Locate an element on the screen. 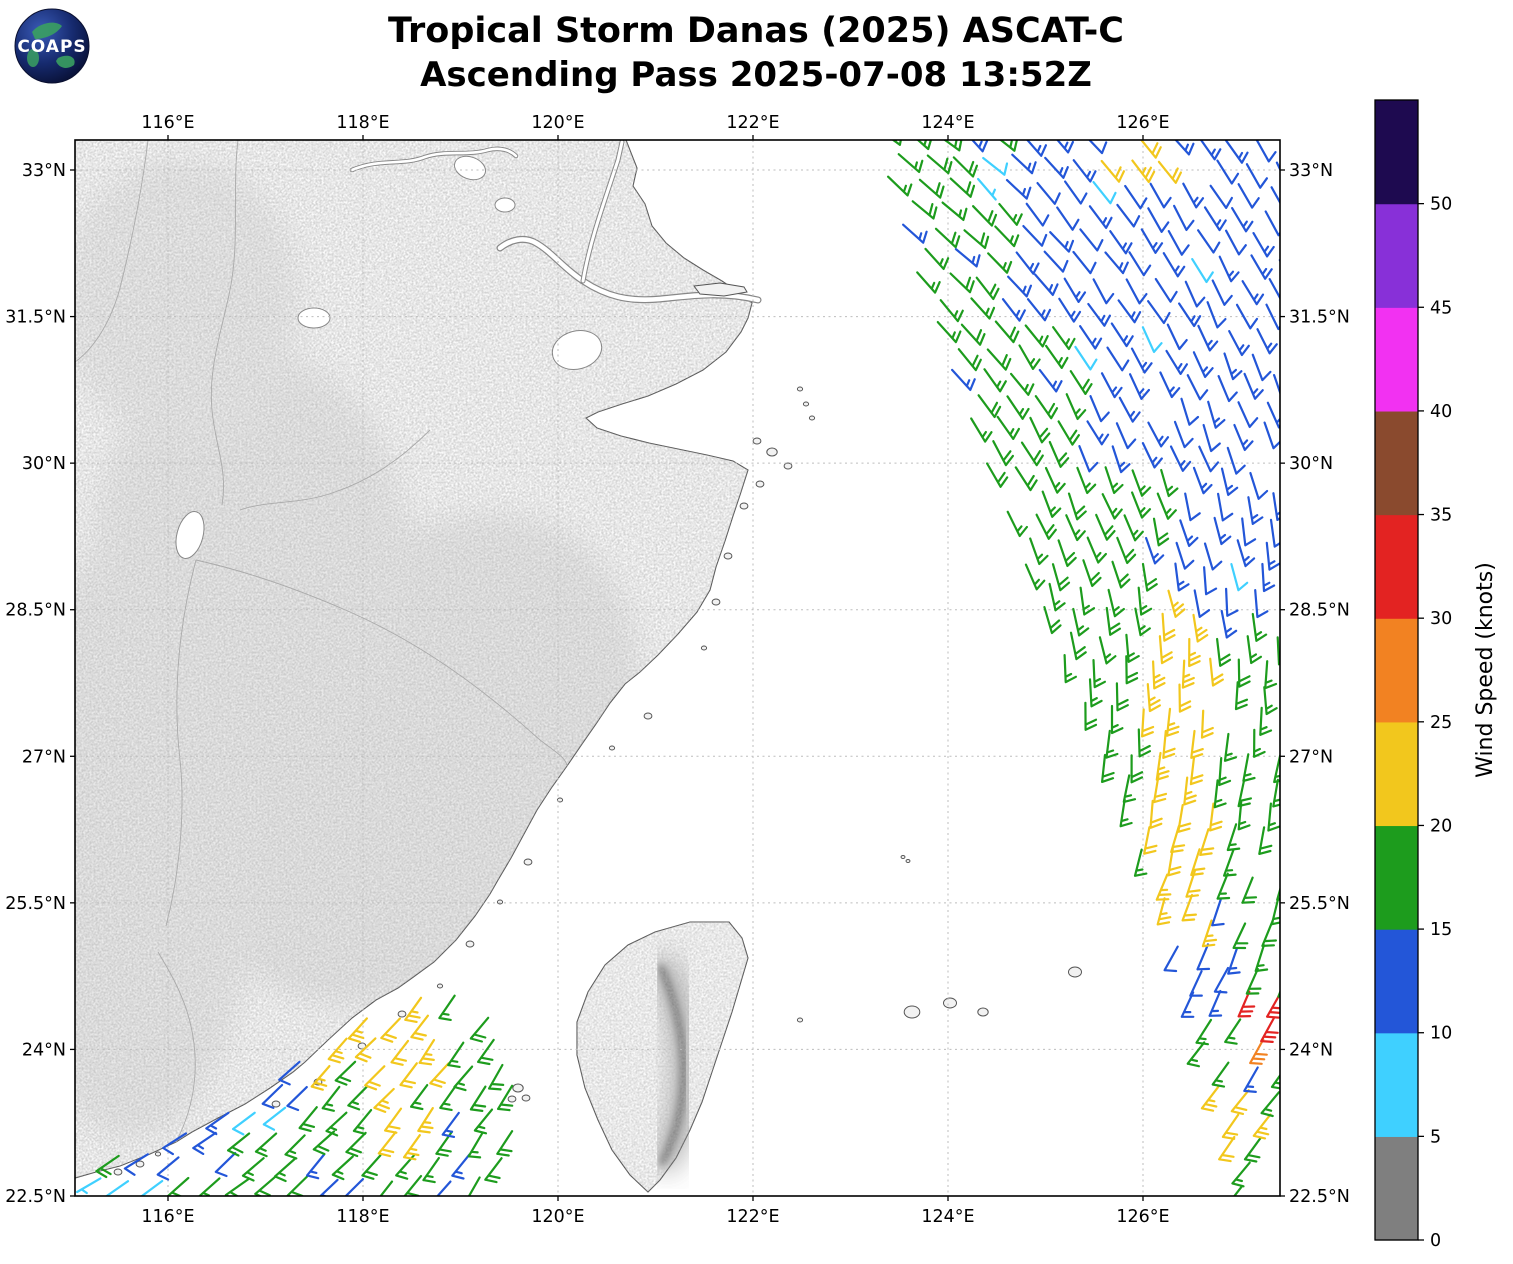 The width and height of the screenshot is (1513, 1264). tick-label: 122°E is located at coordinates (752, 123).